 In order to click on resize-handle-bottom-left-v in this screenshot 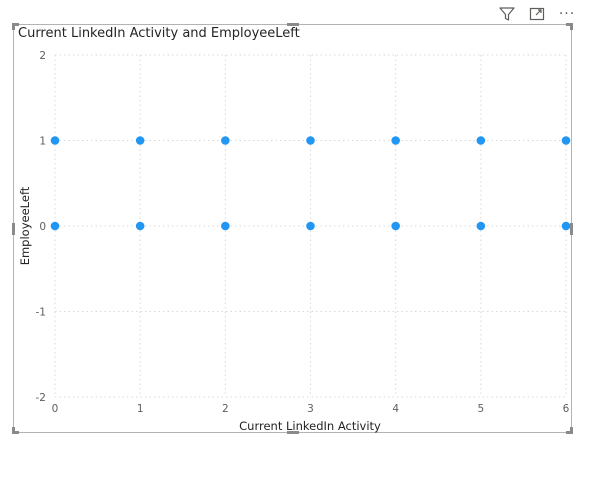, I will do `click(13, 430)`.